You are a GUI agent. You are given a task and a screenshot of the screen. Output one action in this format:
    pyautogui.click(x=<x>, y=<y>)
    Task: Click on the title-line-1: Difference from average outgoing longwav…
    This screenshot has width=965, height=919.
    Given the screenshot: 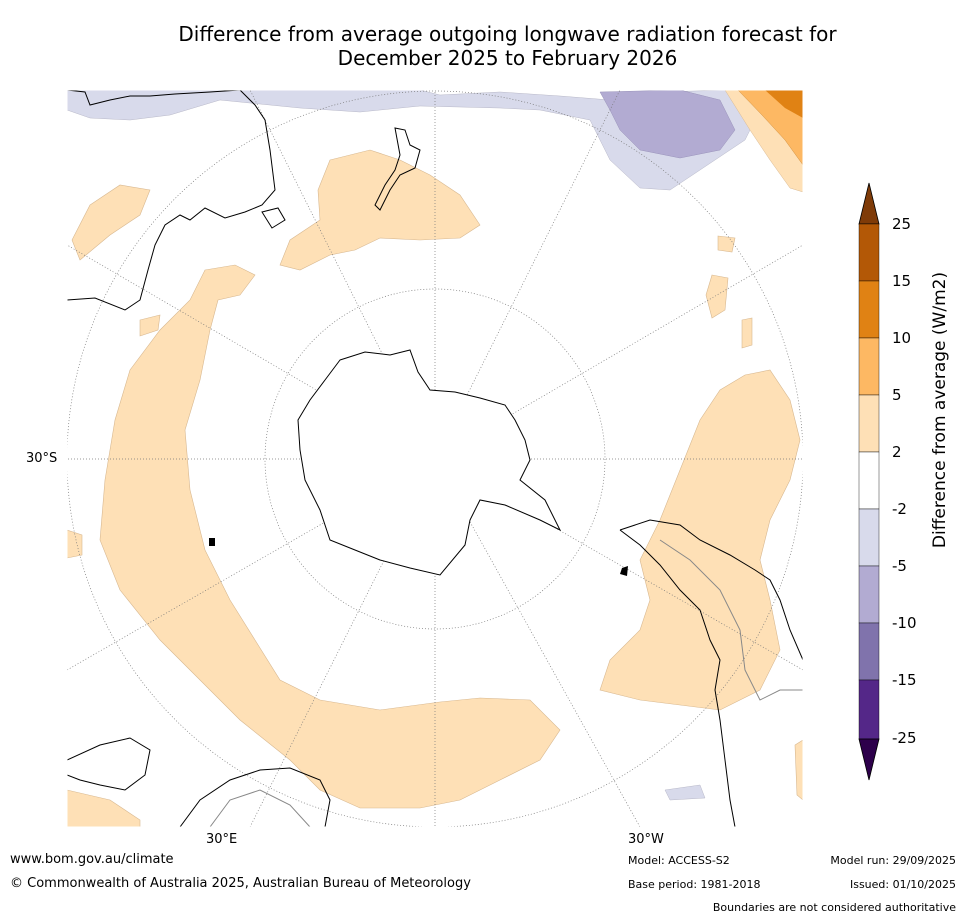 What is the action you would take?
    pyautogui.click(x=507, y=34)
    